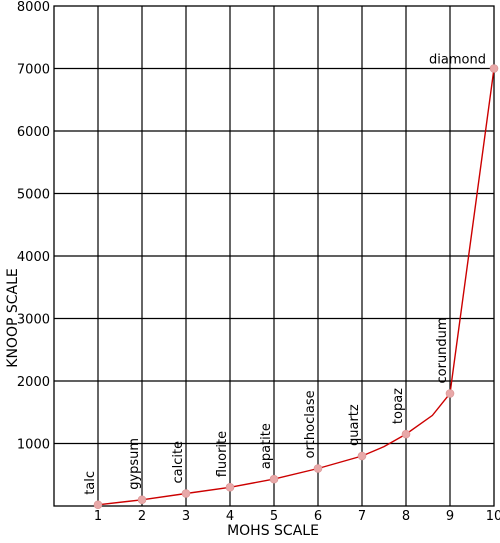  Describe the element at coordinates (222, 454) in the screenshot. I see `label-fluorite: fluorite` at that location.